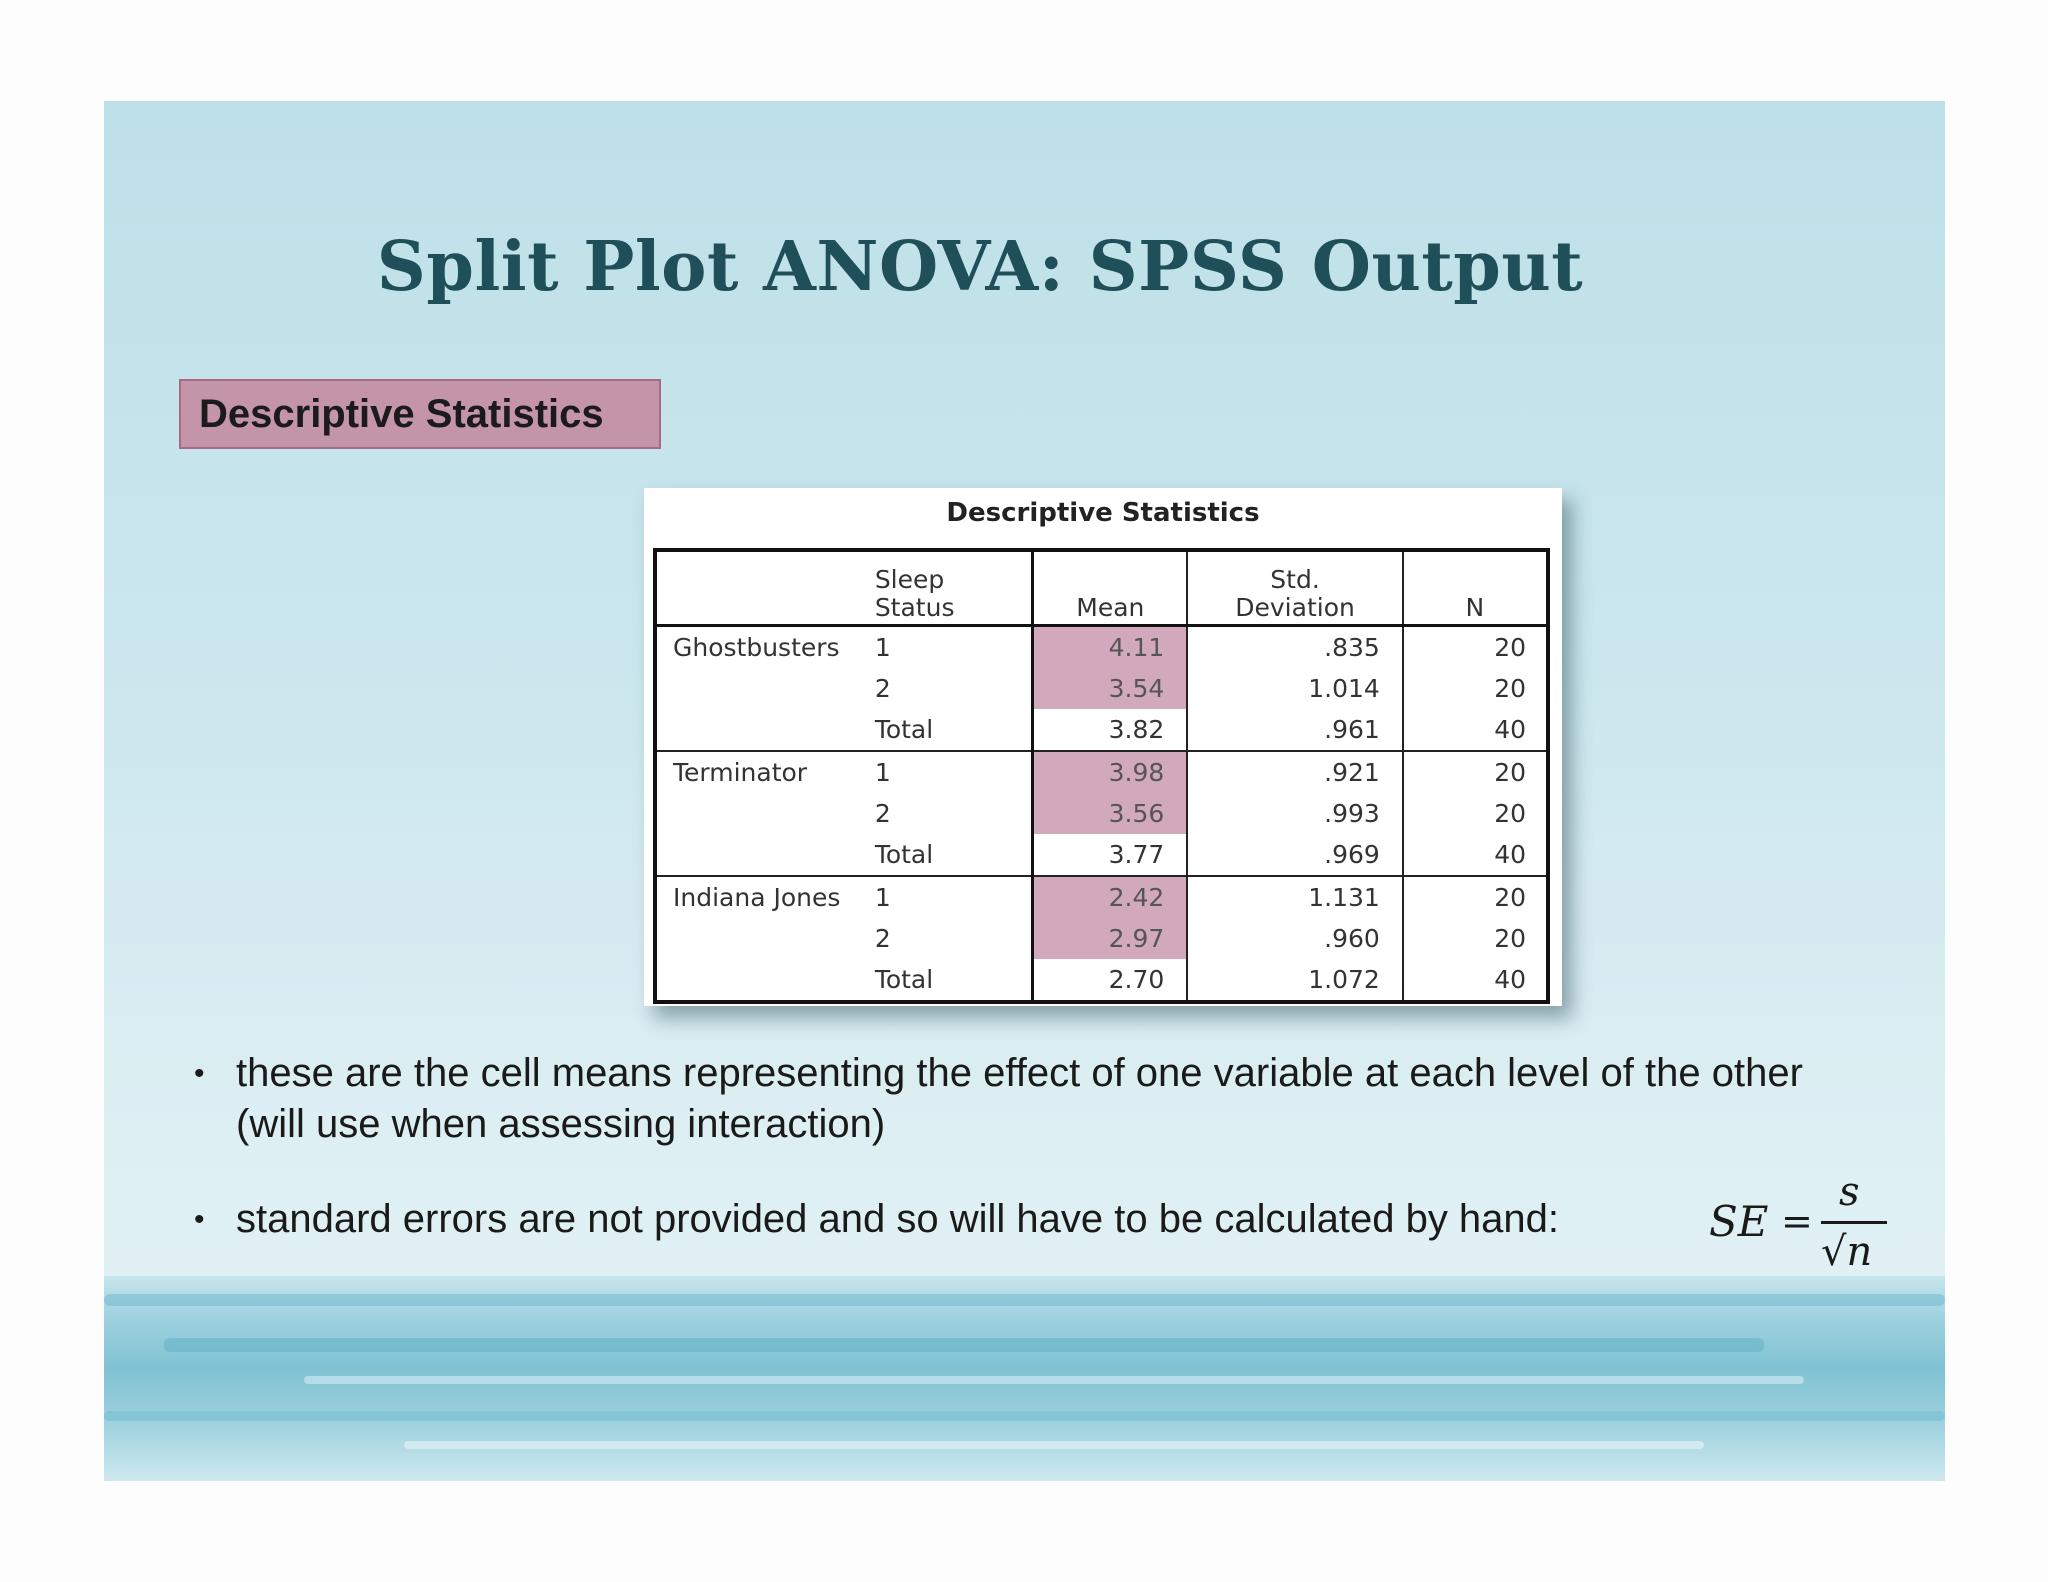  What do you see at coordinates (756, 647) in the screenshot?
I see `group-name: Ghostbusters` at bounding box center [756, 647].